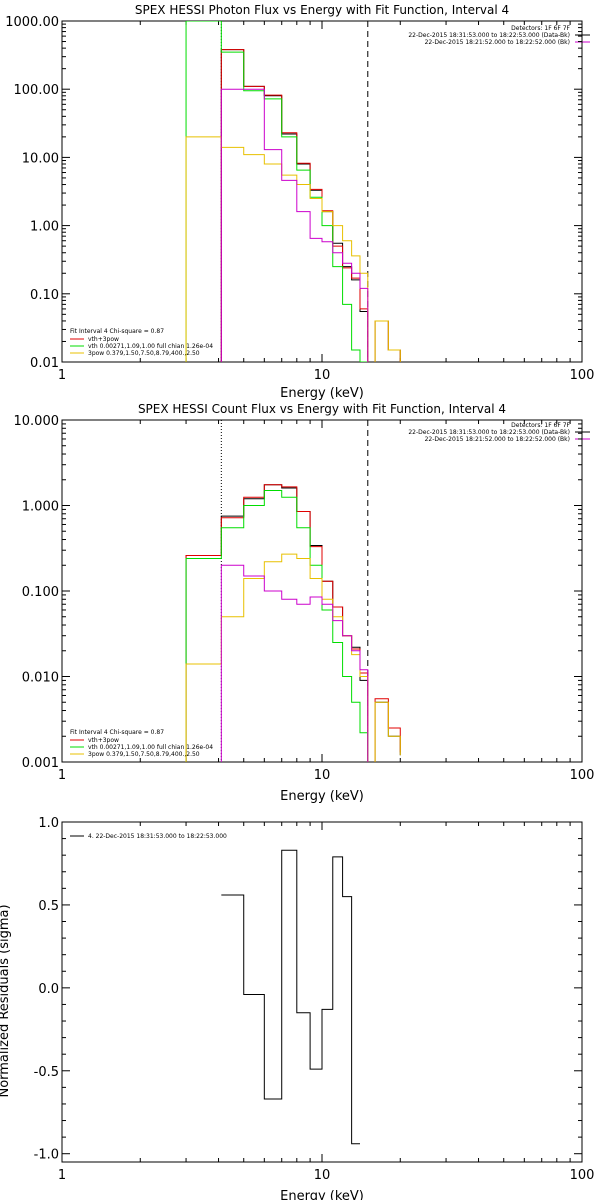  I want to click on y-tick-label: 1000.00, so click(32, 22).